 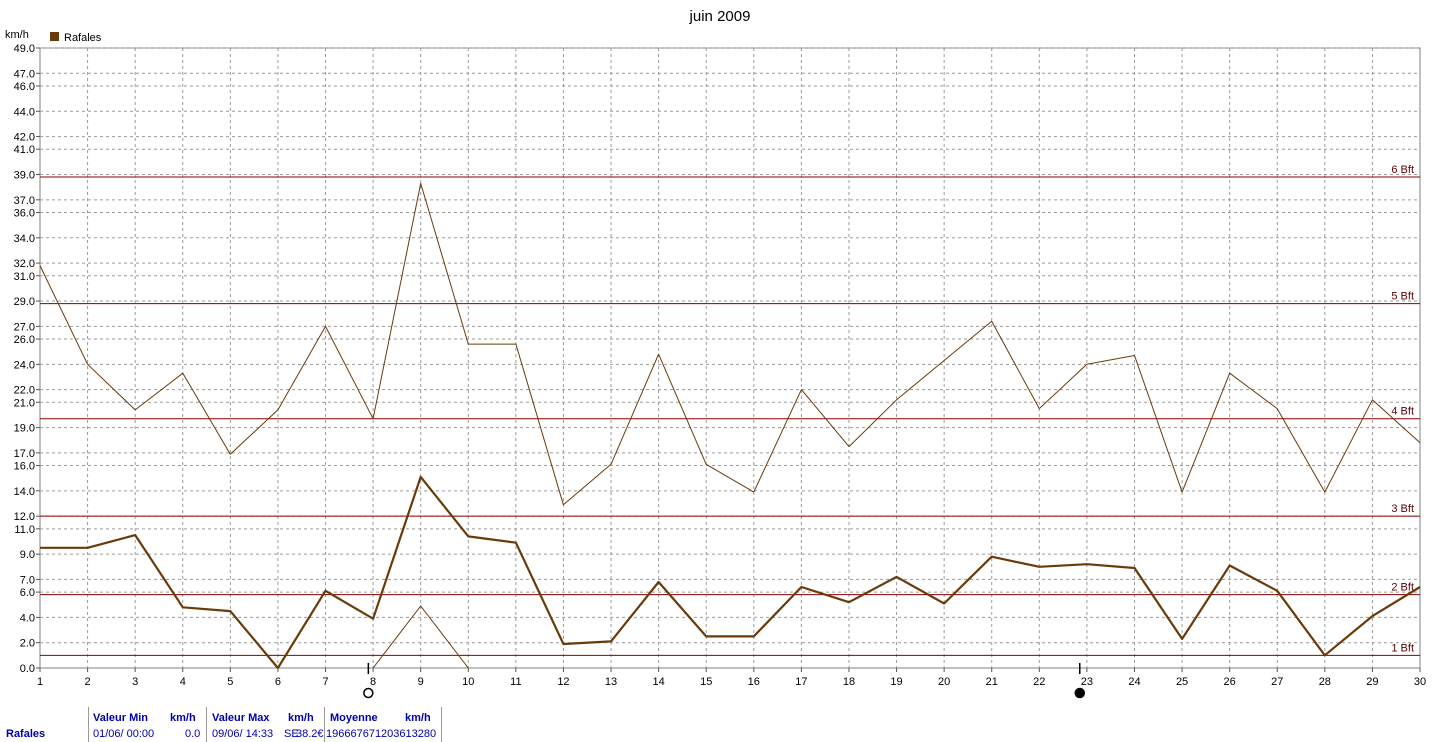 What do you see at coordinates (754, 682) in the screenshot?
I see `x-tick-label: 16` at bounding box center [754, 682].